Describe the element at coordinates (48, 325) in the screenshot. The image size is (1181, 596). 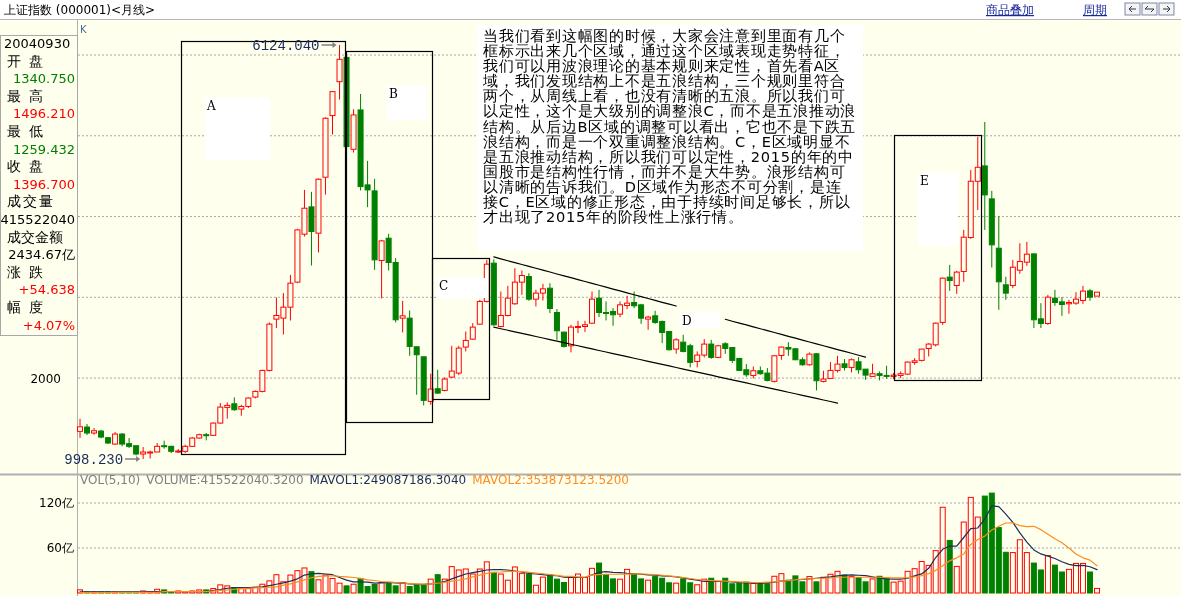
I see `text: +4.07%` at that location.